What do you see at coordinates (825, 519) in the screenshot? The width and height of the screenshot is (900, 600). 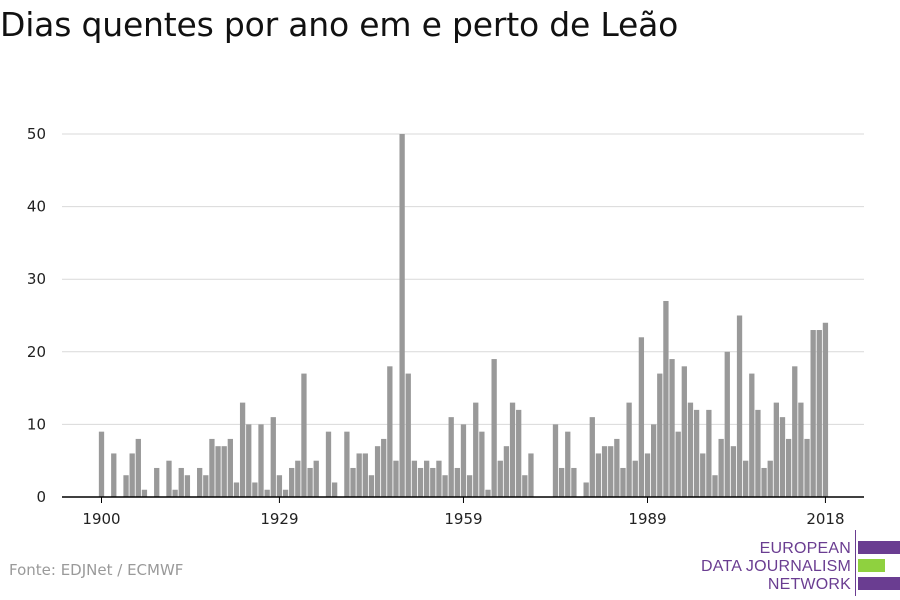 I see `x-tick-label: 2018` at bounding box center [825, 519].